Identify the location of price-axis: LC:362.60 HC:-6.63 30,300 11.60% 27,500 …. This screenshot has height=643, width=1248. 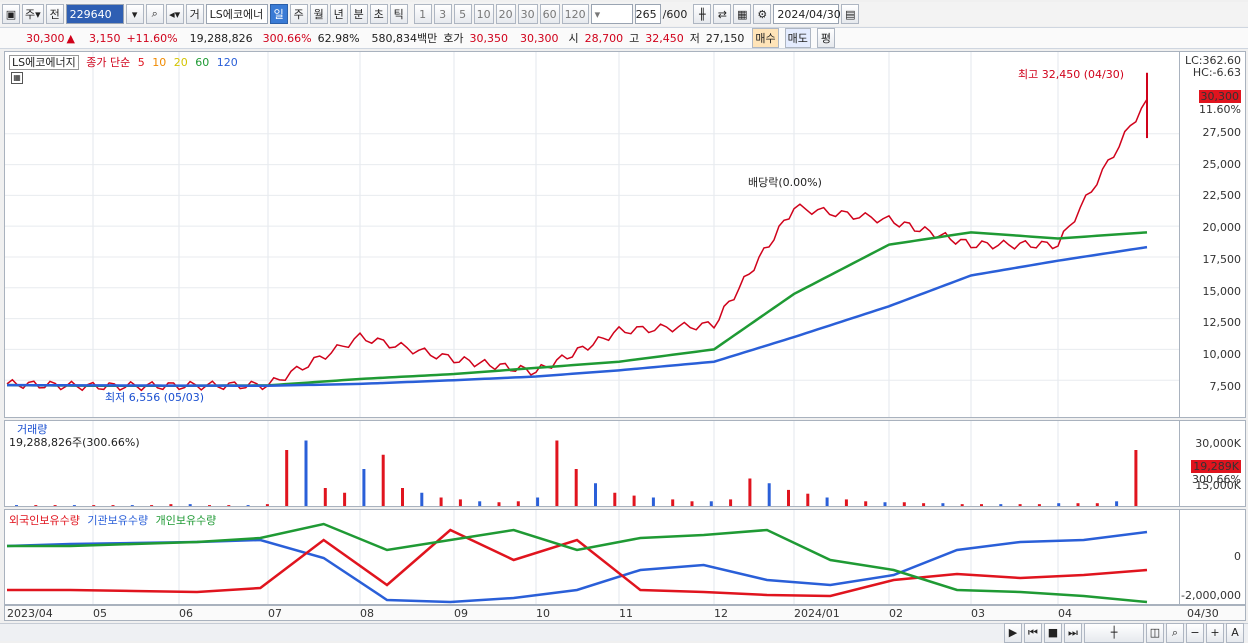
(1213, 234).